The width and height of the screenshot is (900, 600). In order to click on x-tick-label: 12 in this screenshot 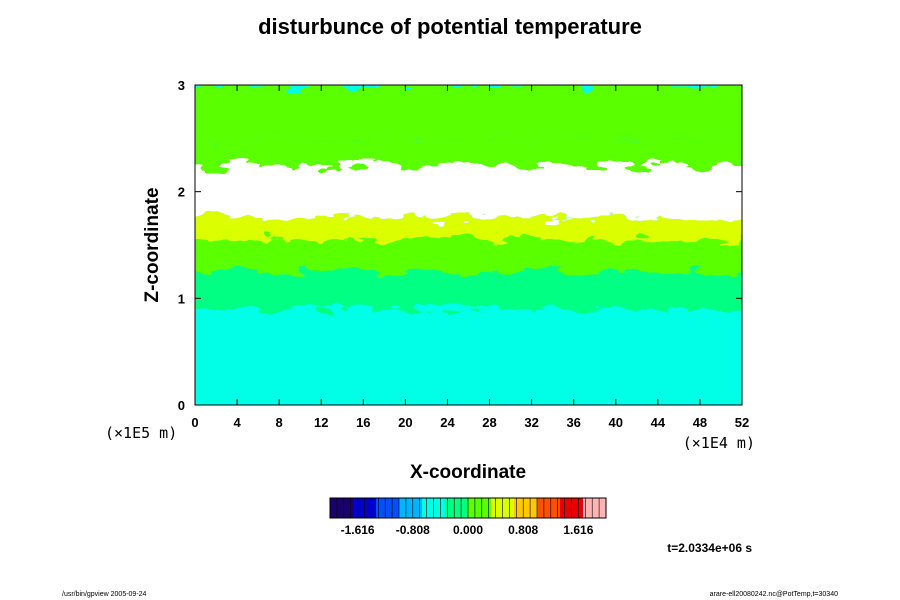, I will do `click(321, 422)`.